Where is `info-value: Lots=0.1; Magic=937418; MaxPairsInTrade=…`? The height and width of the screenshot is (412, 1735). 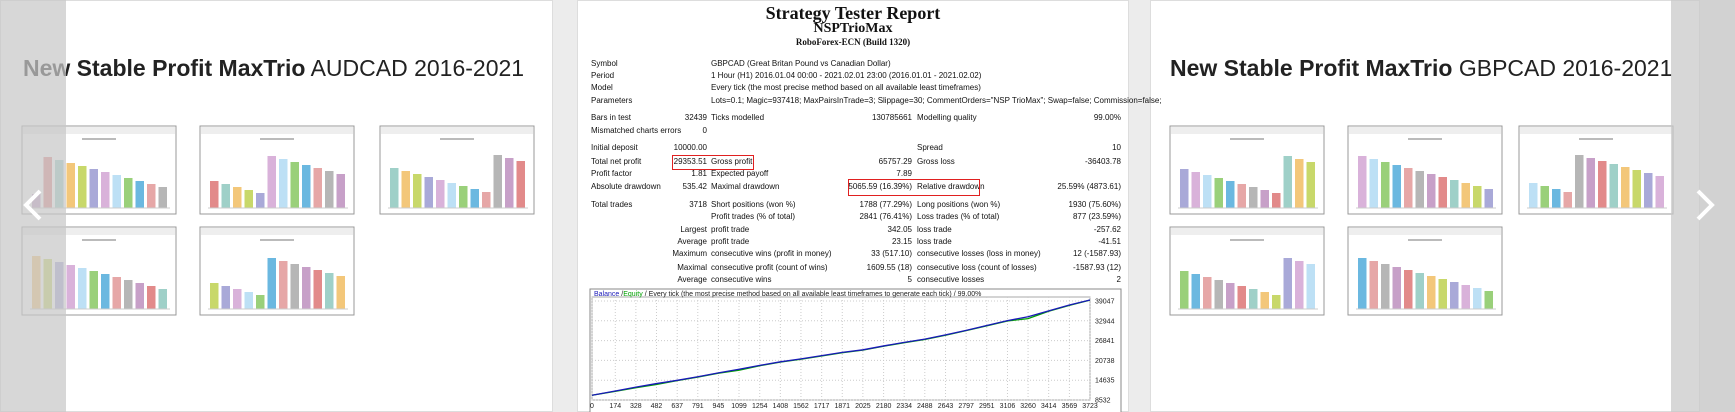 info-value: Lots=0.1; Magic=937418; MaxPairsInTrade=… is located at coordinates (936, 100).